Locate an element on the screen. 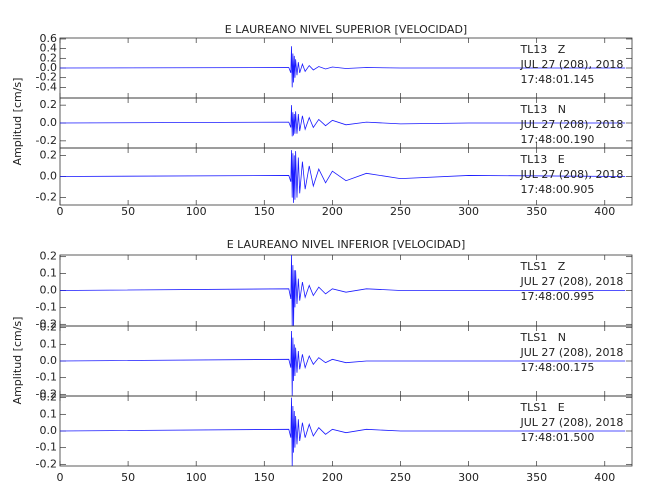 The width and height of the screenshot is (650, 500). time-label: 17:48:00.190 is located at coordinates (557, 139).